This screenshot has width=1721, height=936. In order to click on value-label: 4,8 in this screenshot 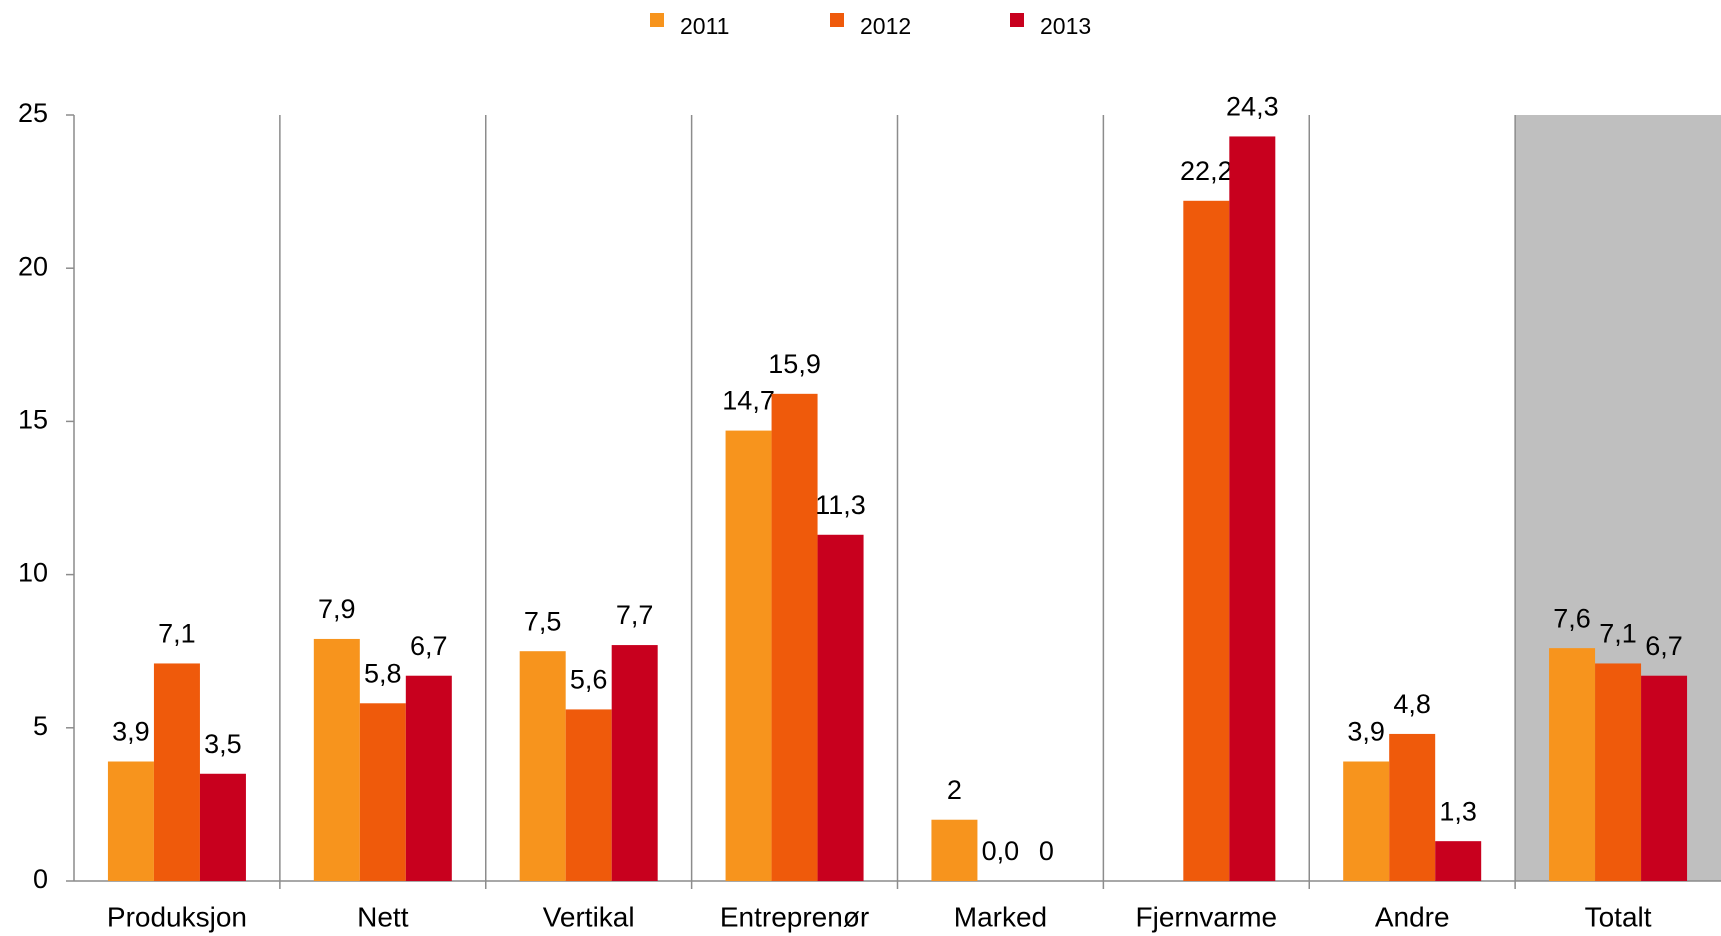, I will do `click(1412, 704)`.